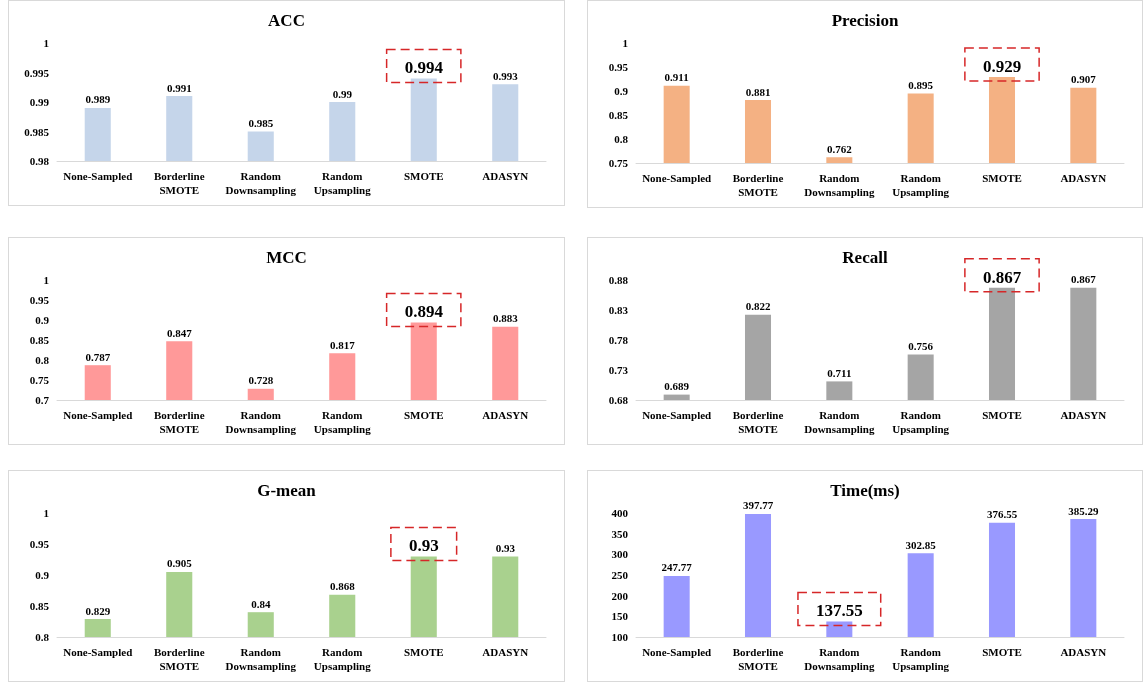 The image size is (1146, 682). I want to click on data-label: 0.868, so click(342, 586).